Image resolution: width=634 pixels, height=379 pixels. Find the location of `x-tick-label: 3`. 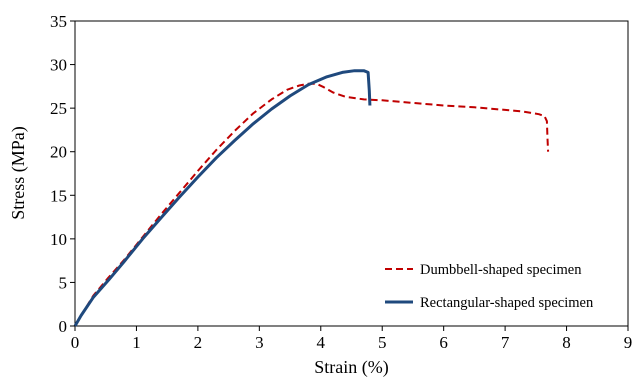

x-tick-label: 3 is located at coordinates (259, 342).